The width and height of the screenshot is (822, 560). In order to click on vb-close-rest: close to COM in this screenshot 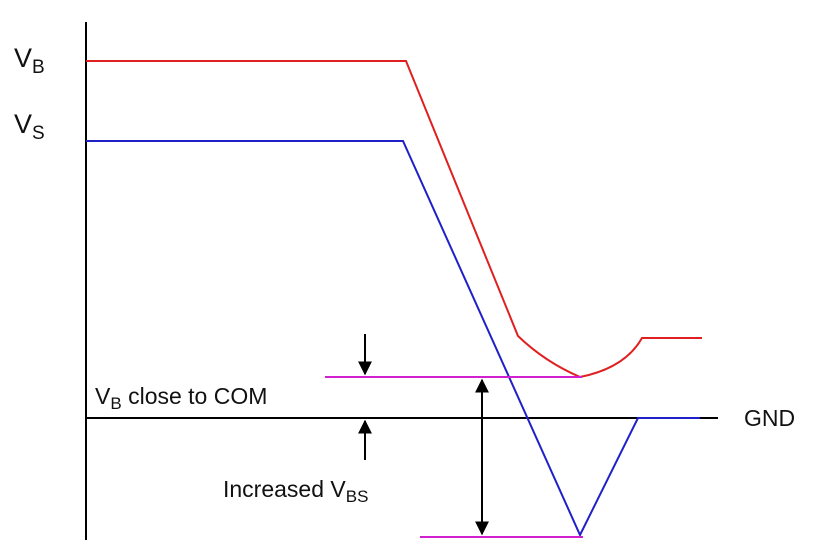, I will do `click(195, 396)`.